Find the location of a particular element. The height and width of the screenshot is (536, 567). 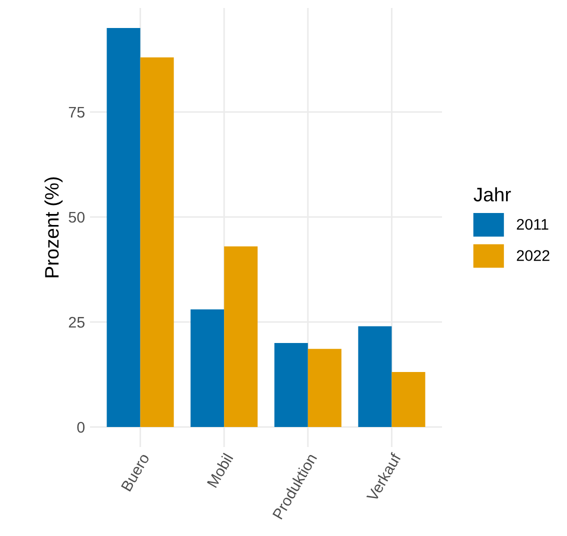

y-axis-title: Prozent (%) is located at coordinates (53, 227).